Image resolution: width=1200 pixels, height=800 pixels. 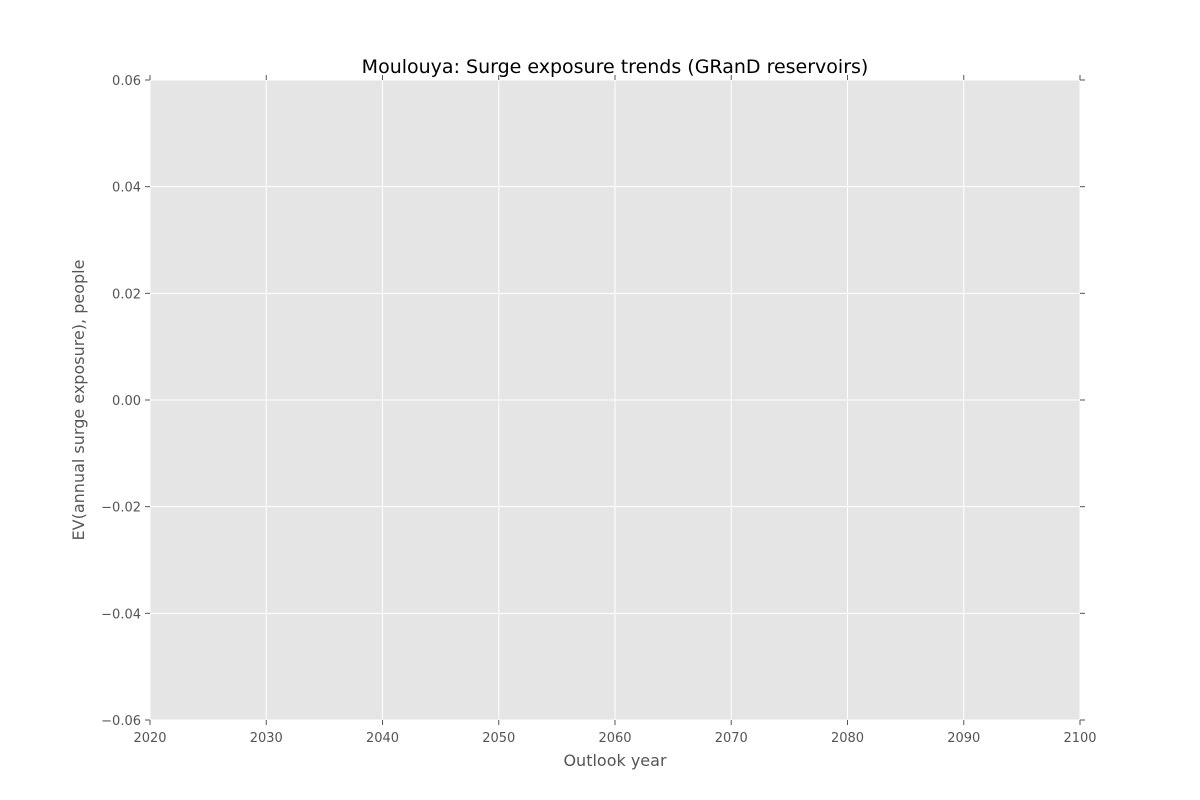 What do you see at coordinates (266, 738) in the screenshot?
I see `x-tick-label: 2030` at bounding box center [266, 738].